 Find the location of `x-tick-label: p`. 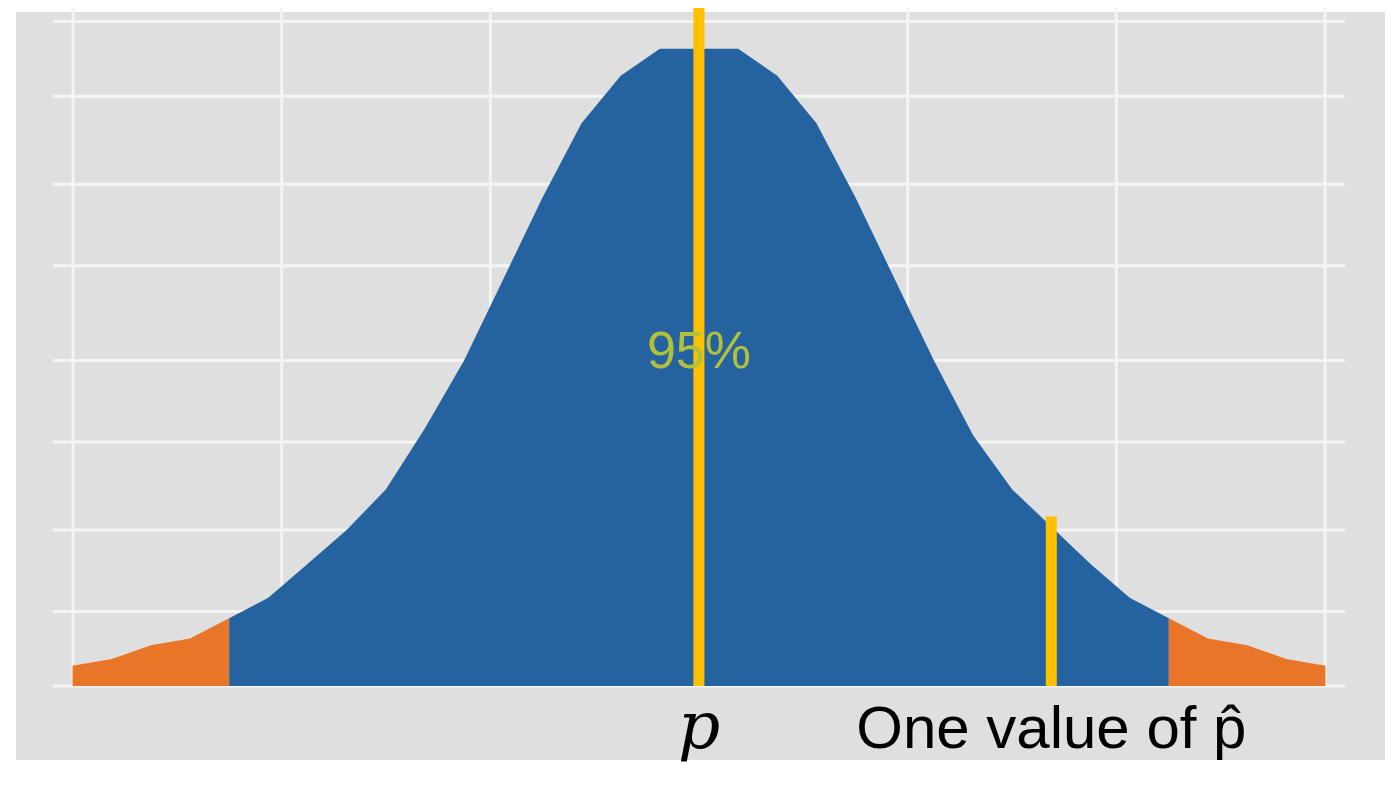

x-tick-label: p is located at coordinates (699, 725).